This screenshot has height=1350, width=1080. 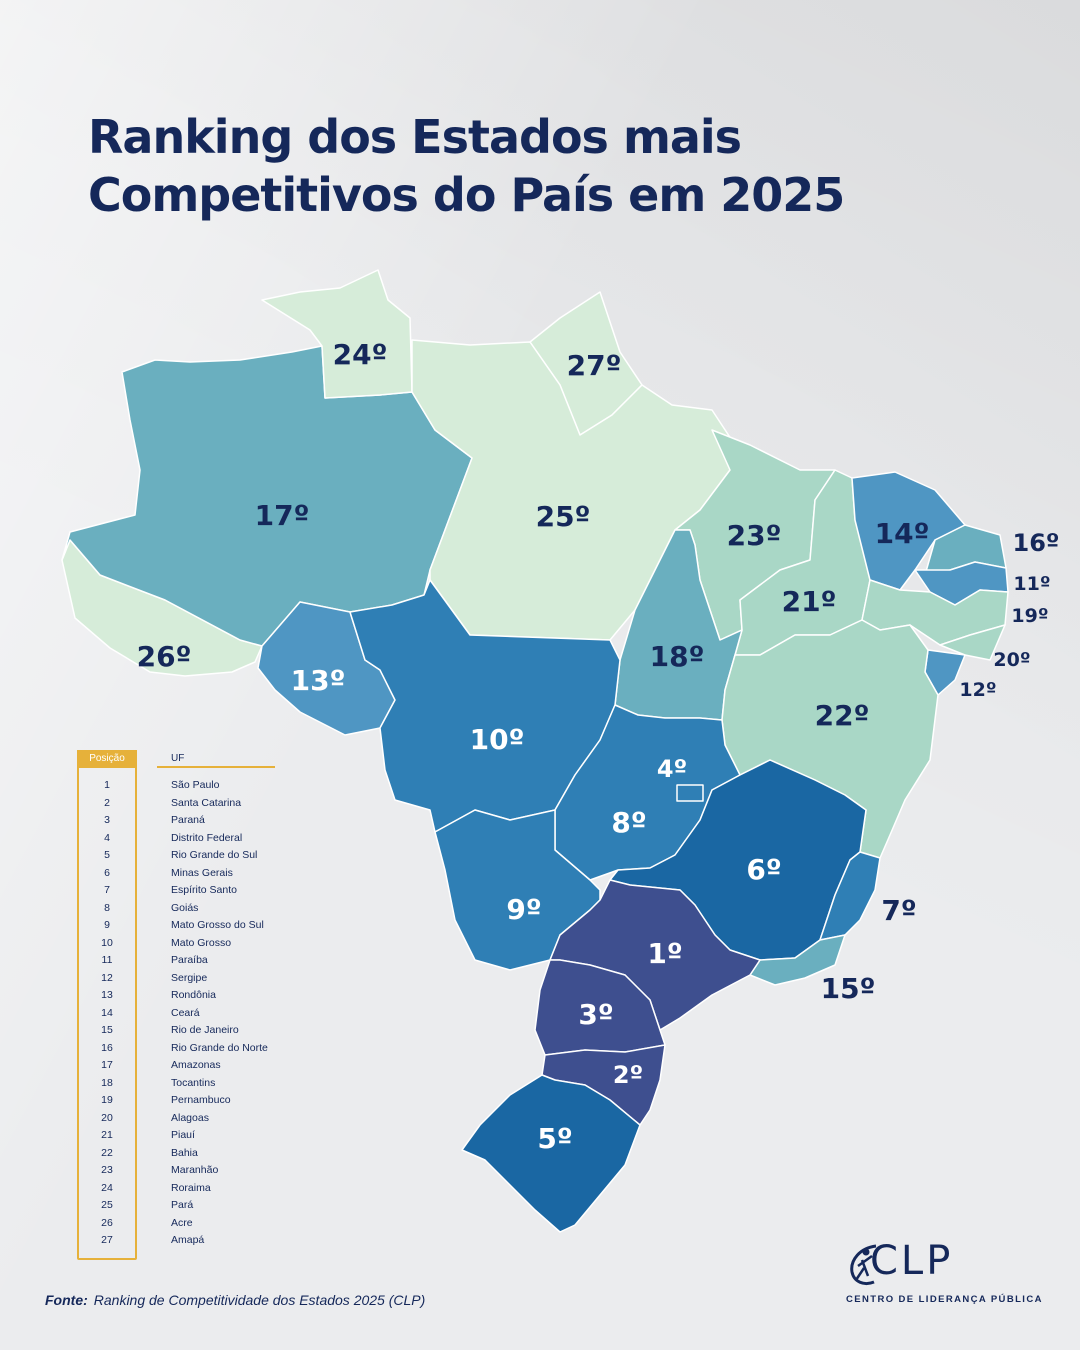 What do you see at coordinates (977, 690) in the screenshot?
I see `label-SE: 12º` at bounding box center [977, 690].